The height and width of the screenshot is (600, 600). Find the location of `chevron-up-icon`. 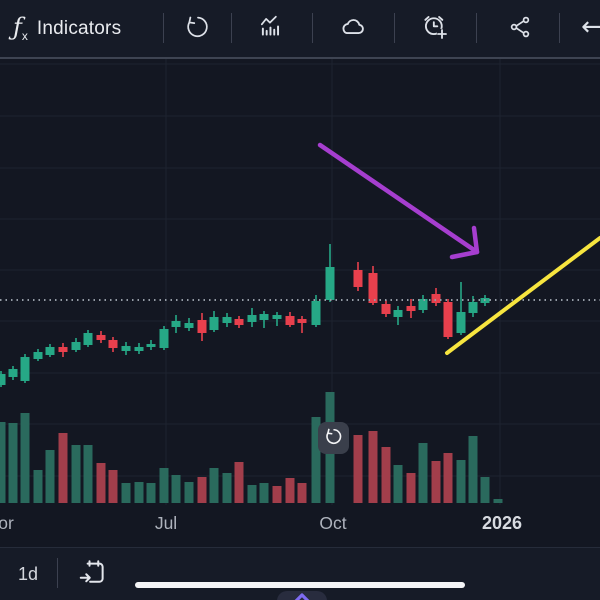

chevron-up-icon is located at coordinates (302, 596).